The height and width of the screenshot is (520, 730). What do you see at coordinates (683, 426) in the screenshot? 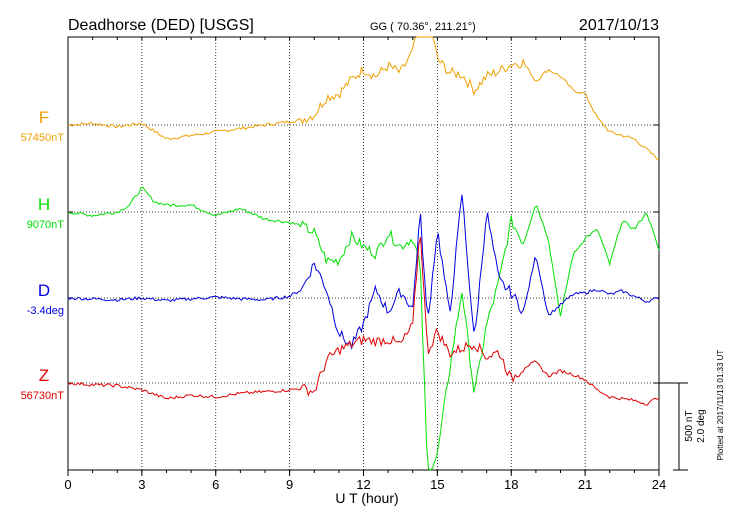
I see `scale-bar: 500 nT 2.0 deg` at bounding box center [683, 426].